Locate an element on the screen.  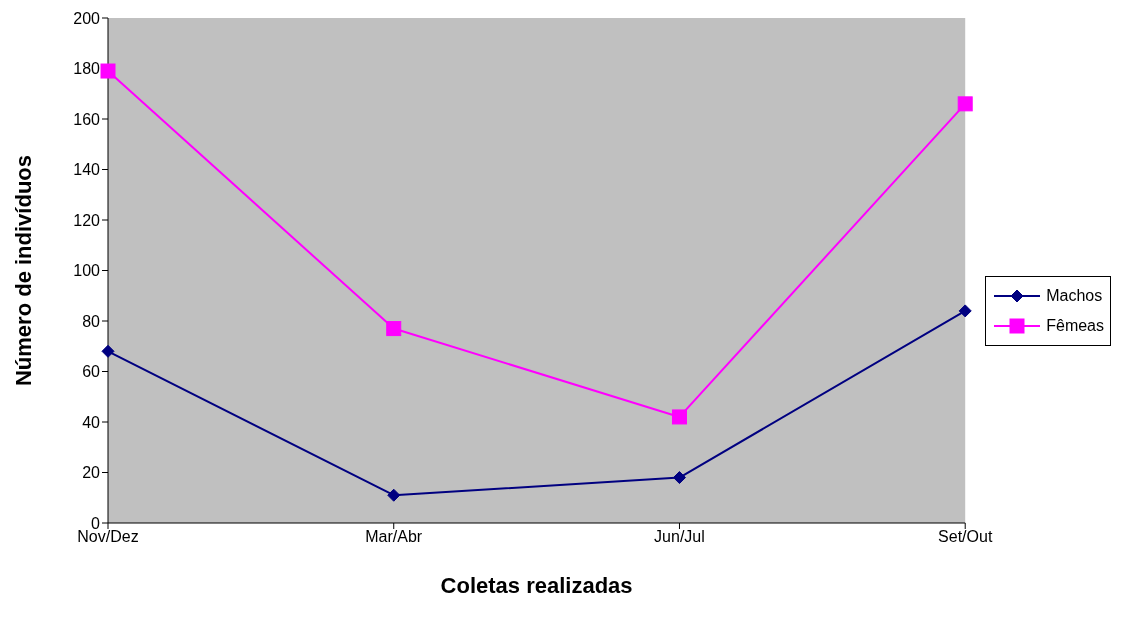
legend-label: Machos is located at coordinates (1074, 295).